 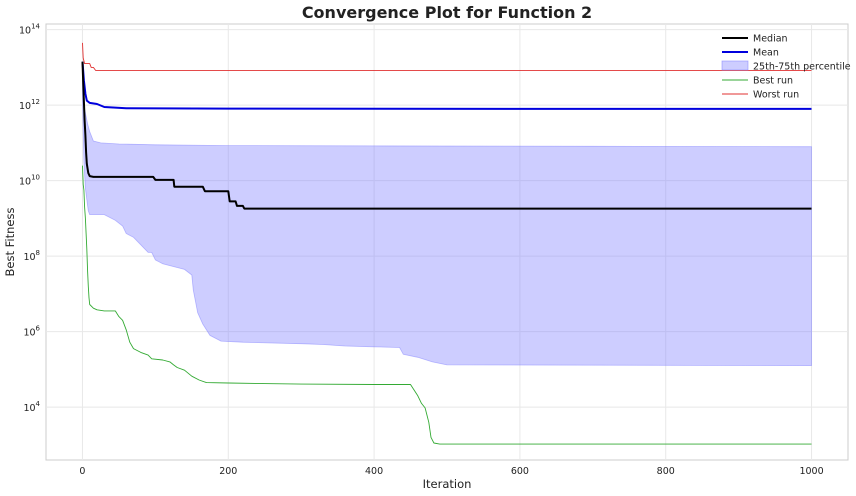 What do you see at coordinates (30, 30) in the screenshot?
I see `y-tick-label: 10¹⁴` at bounding box center [30, 30].